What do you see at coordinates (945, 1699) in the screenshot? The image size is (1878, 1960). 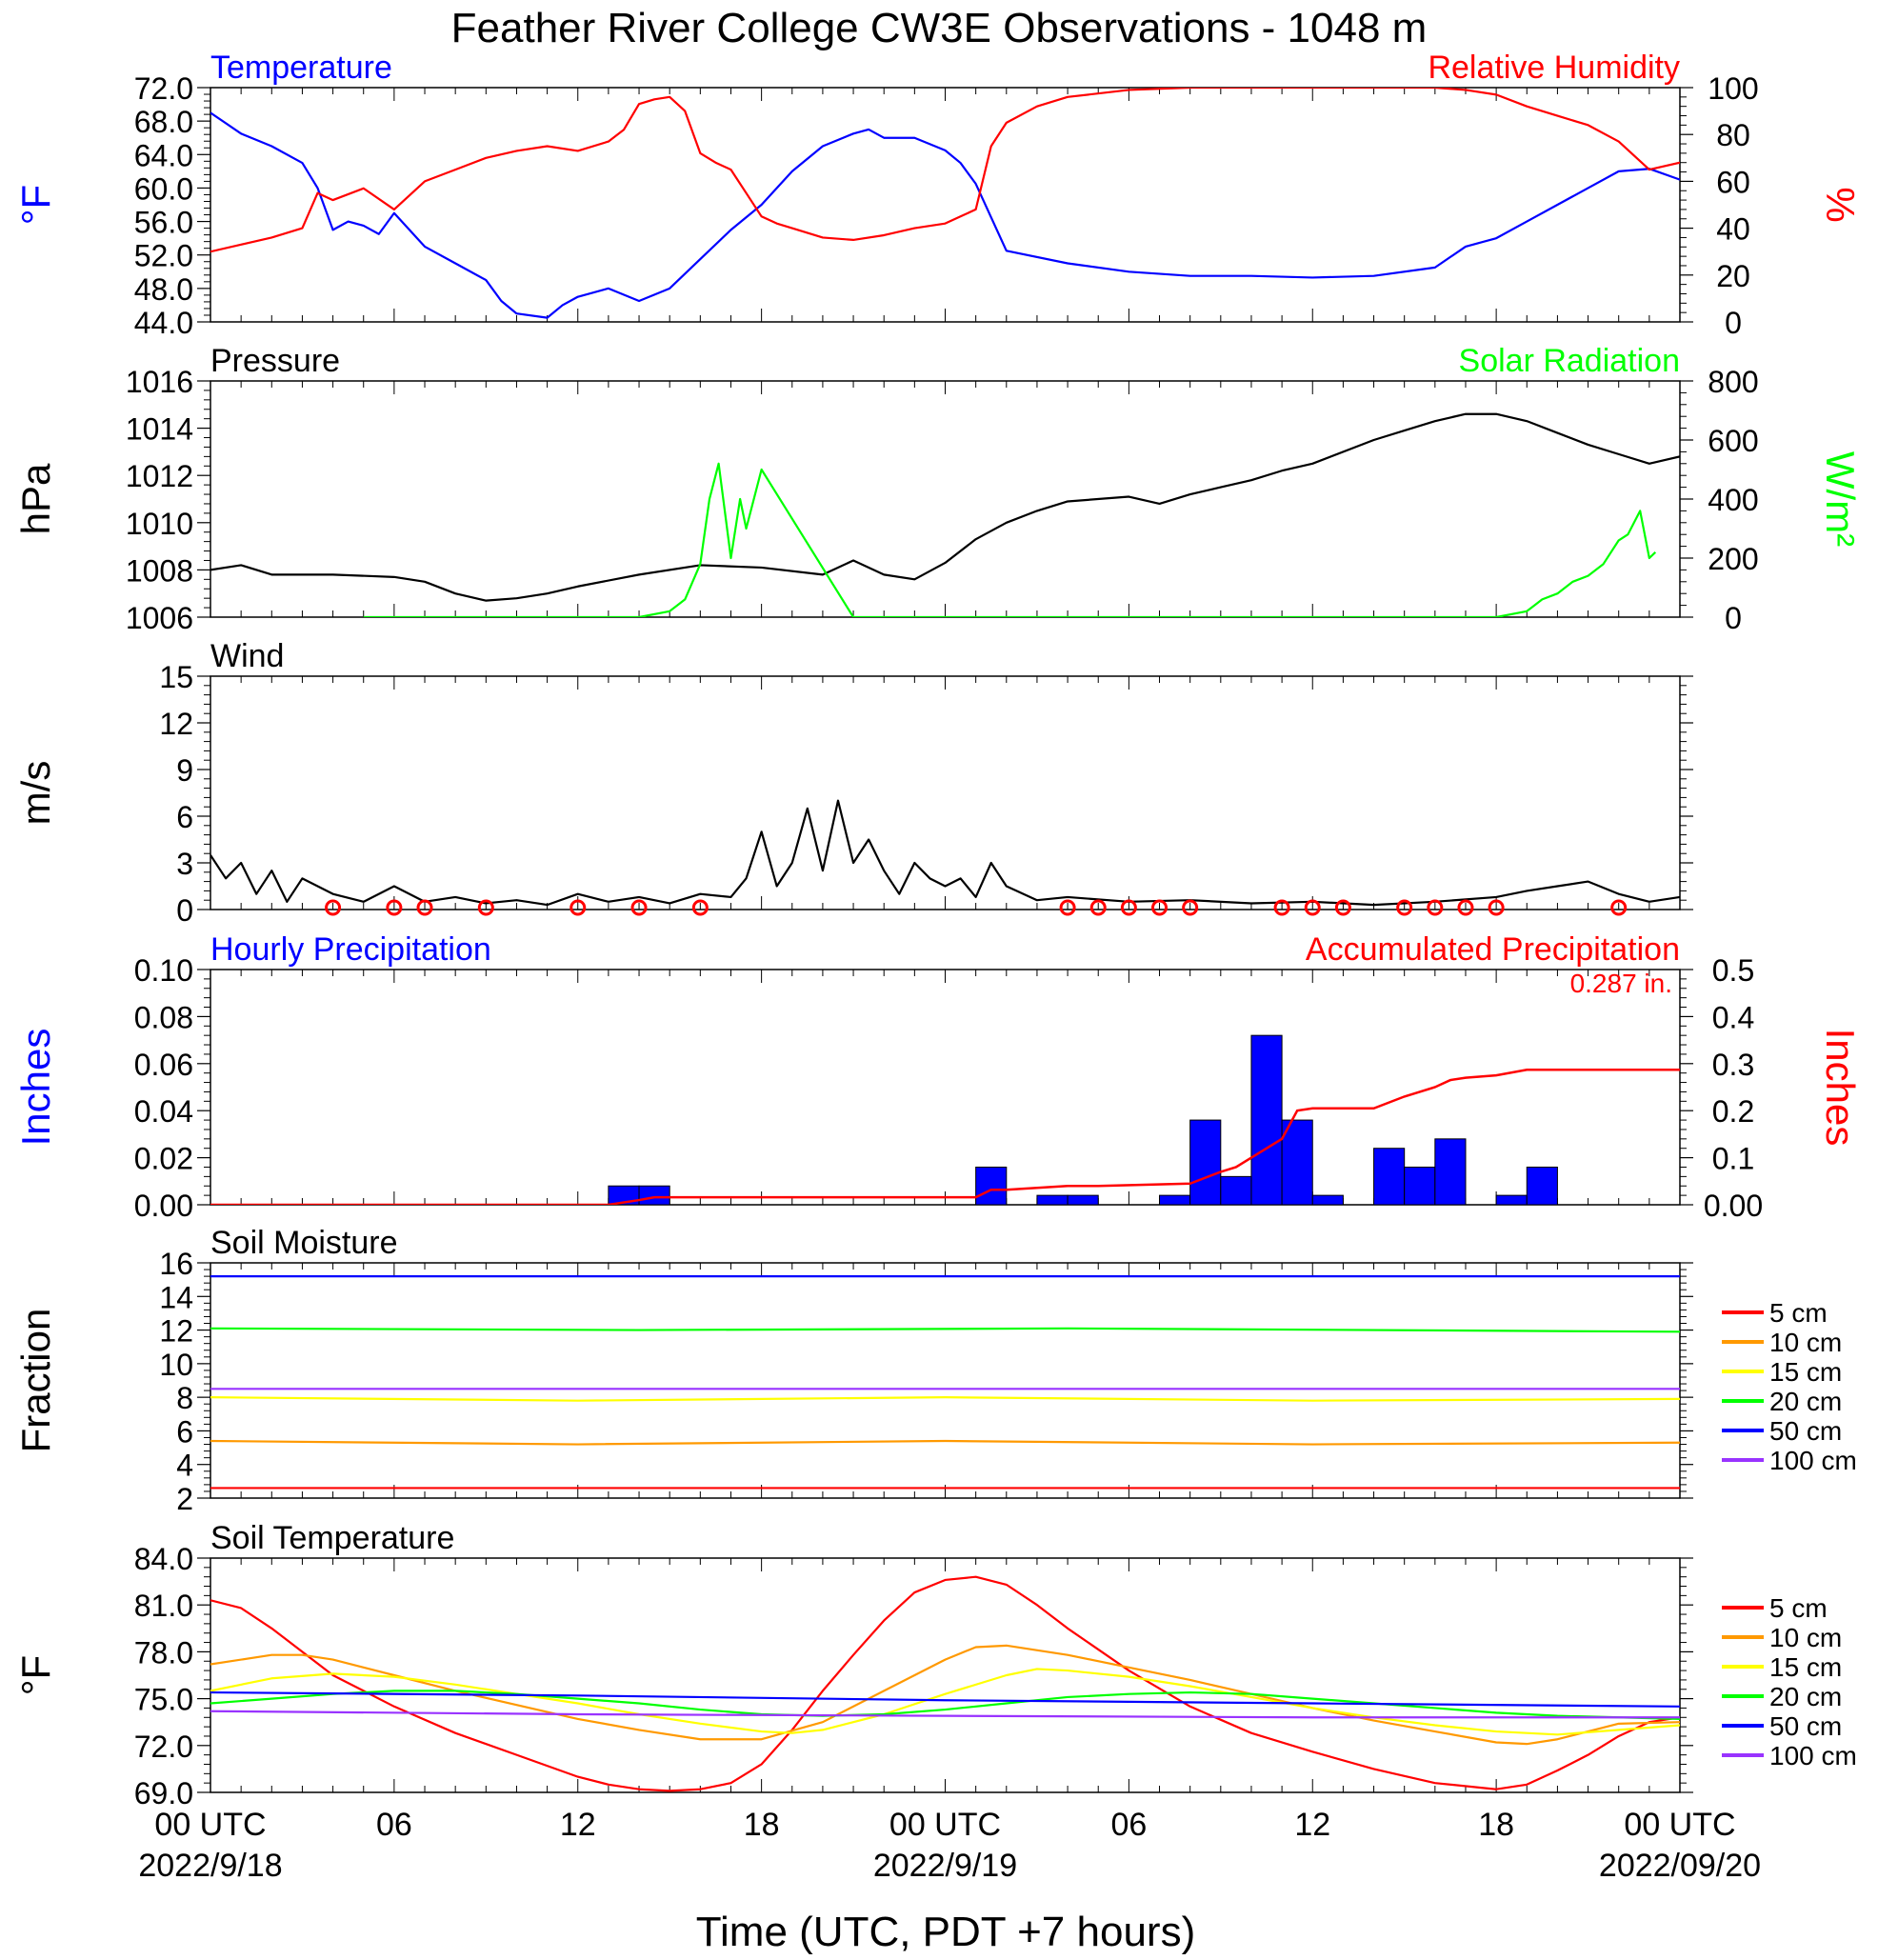 I see `soil_temp-series-50-cm` at bounding box center [945, 1699].